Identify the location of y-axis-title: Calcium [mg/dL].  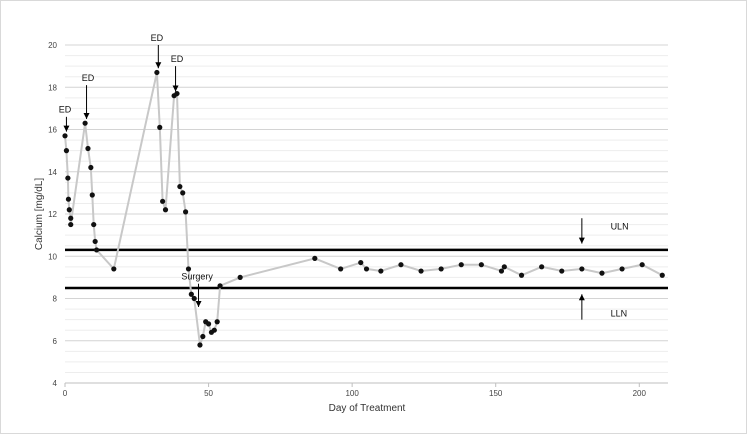
(39, 214).